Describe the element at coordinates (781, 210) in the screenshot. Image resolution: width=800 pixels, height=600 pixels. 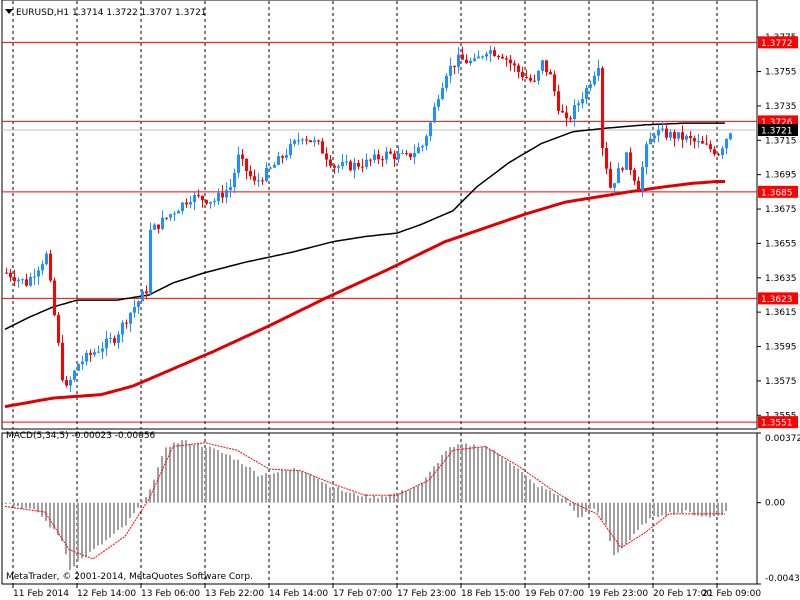
I see `price-tick-label: 1.3675` at that location.